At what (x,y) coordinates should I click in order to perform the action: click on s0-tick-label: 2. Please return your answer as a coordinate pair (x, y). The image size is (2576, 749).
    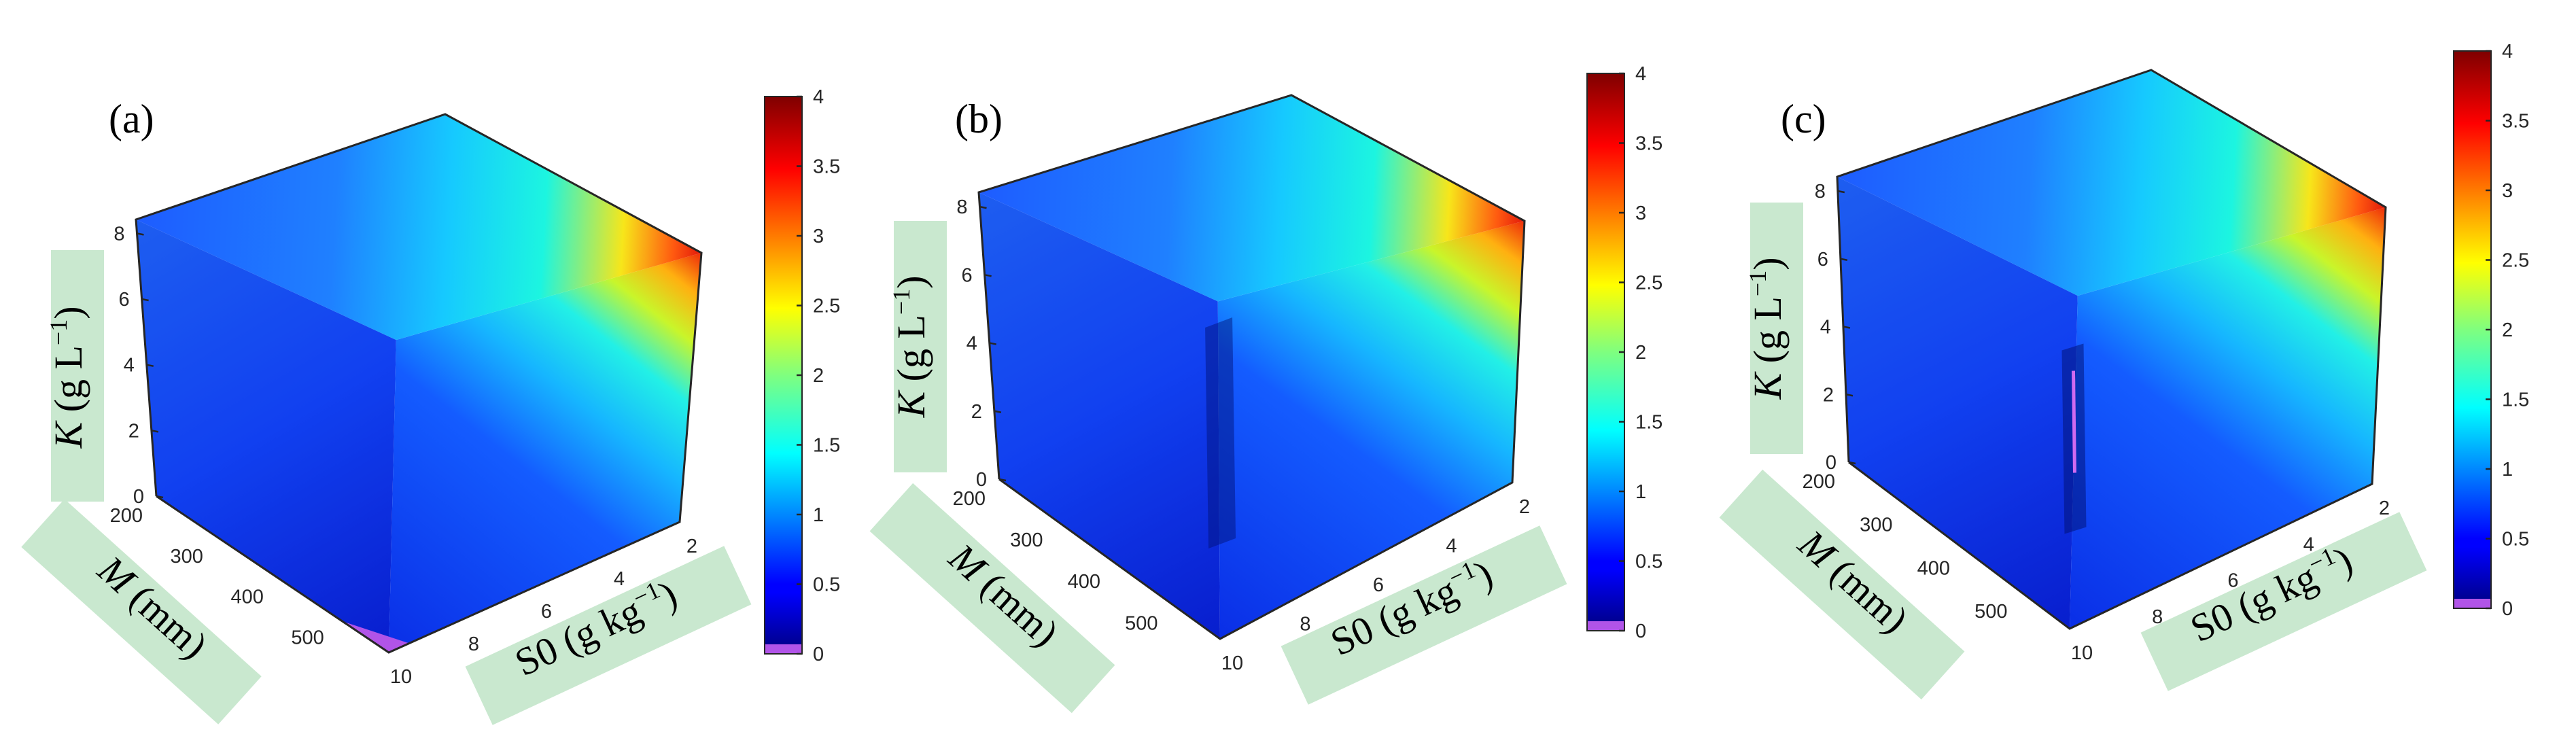
    Looking at the image, I should click on (691, 547).